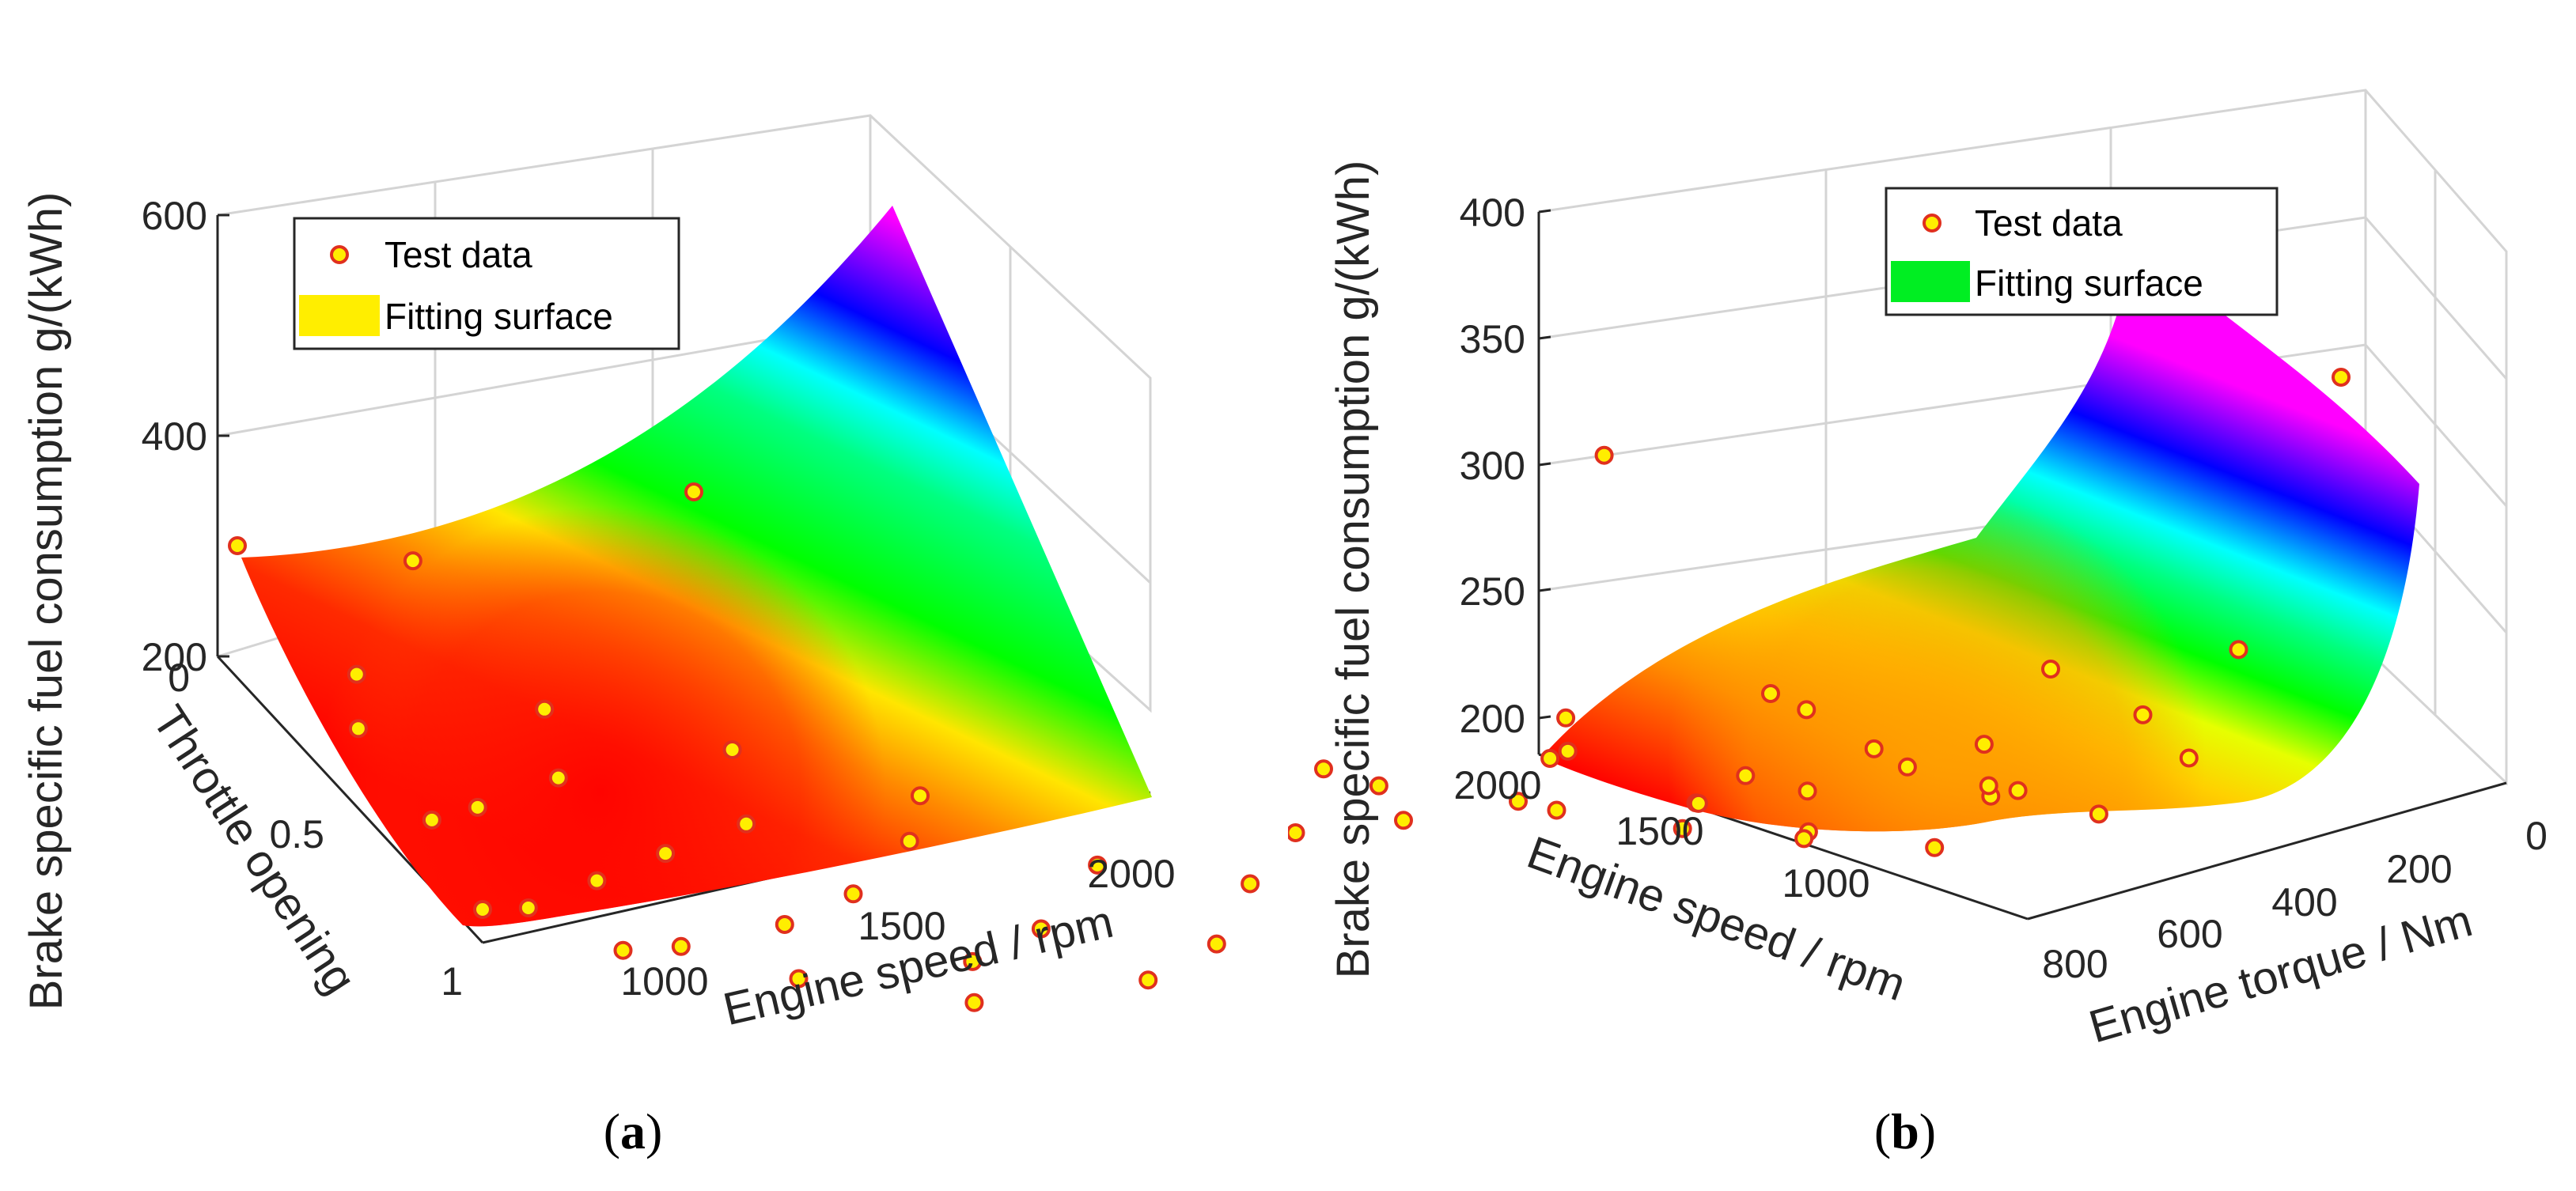 Image resolution: width=2576 pixels, height=1191 pixels. What do you see at coordinates (901, 926) in the screenshot?
I see `x-tick-label: 1500` at bounding box center [901, 926].